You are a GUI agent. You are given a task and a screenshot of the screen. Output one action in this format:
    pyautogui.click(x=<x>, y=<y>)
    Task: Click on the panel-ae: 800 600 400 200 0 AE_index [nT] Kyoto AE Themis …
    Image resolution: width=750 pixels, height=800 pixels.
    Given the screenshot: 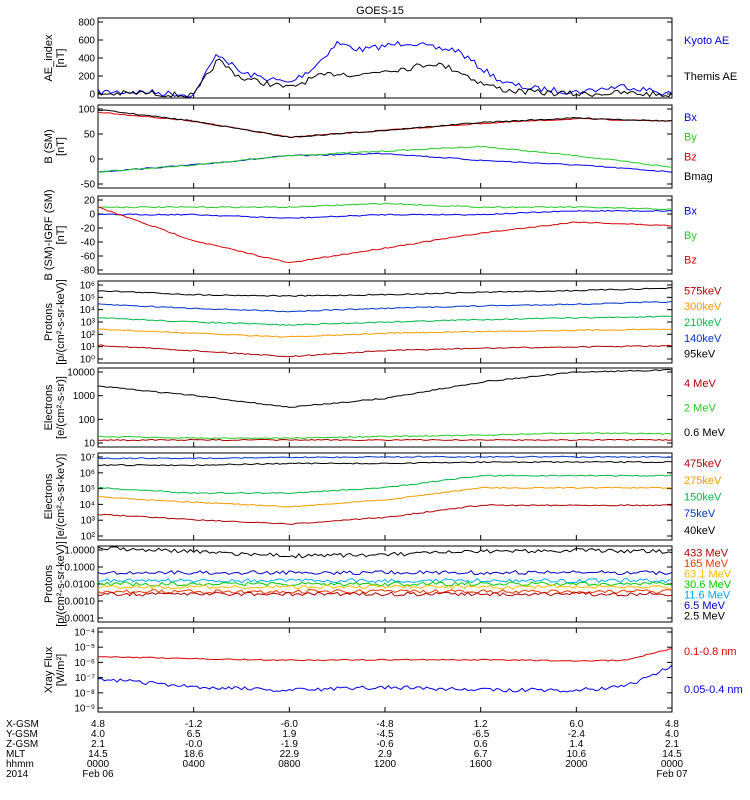 What is the action you would take?
    pyautogui.click(x=390, y=59)
    